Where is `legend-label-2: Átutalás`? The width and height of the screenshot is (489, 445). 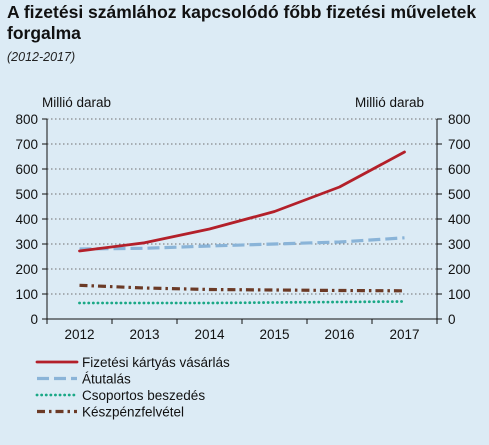
legend-label-2: Átutalás is located at coordinates (106, 379).